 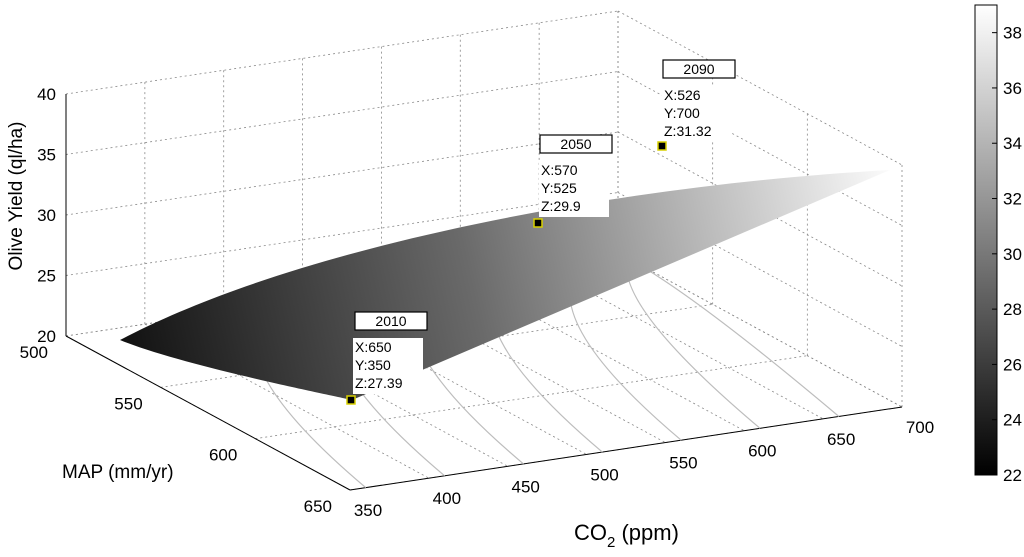 I want to click on colorbar-gradient, so click(x=986, y=240).